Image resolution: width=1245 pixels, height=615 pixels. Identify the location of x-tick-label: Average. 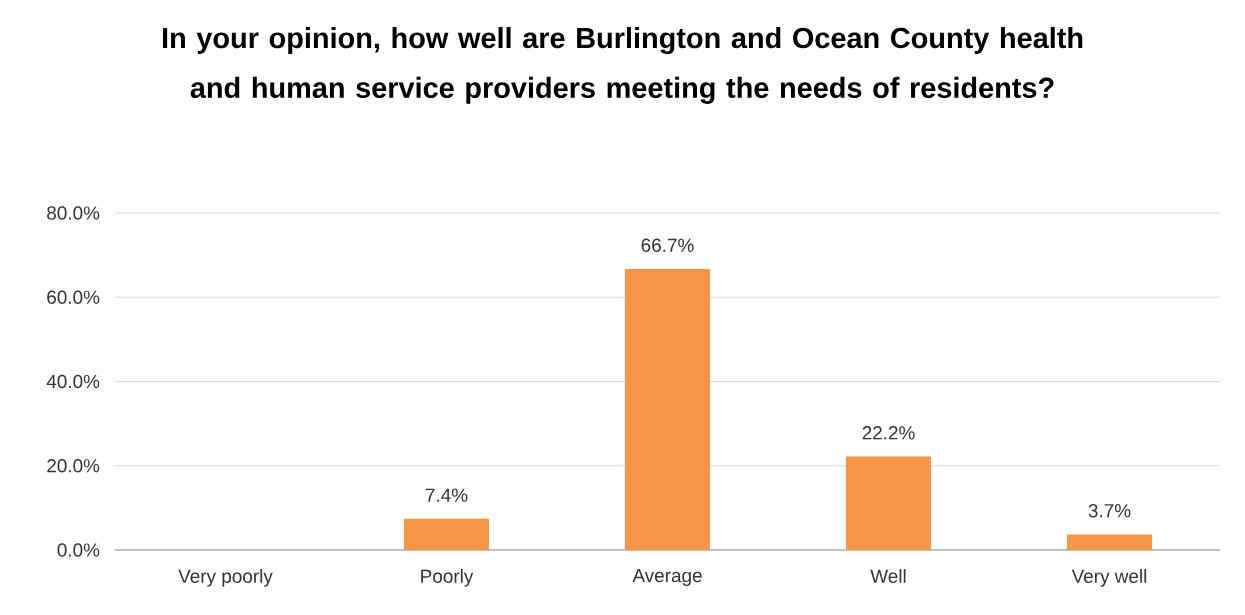
(667, 577).